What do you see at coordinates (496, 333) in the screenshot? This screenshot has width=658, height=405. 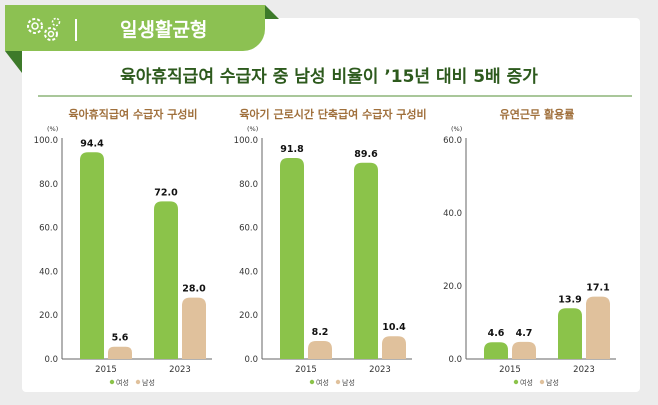 I see `data-label: 4.6` at bounding box center [496, 333].